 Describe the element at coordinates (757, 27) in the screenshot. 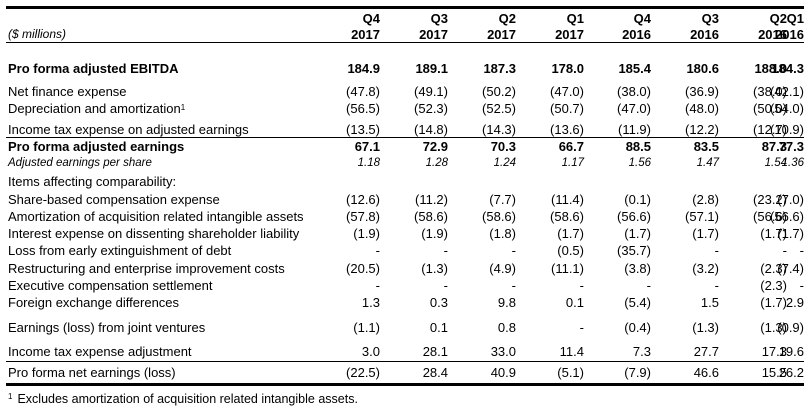

I see `column-header: Q2 2016` at that location.